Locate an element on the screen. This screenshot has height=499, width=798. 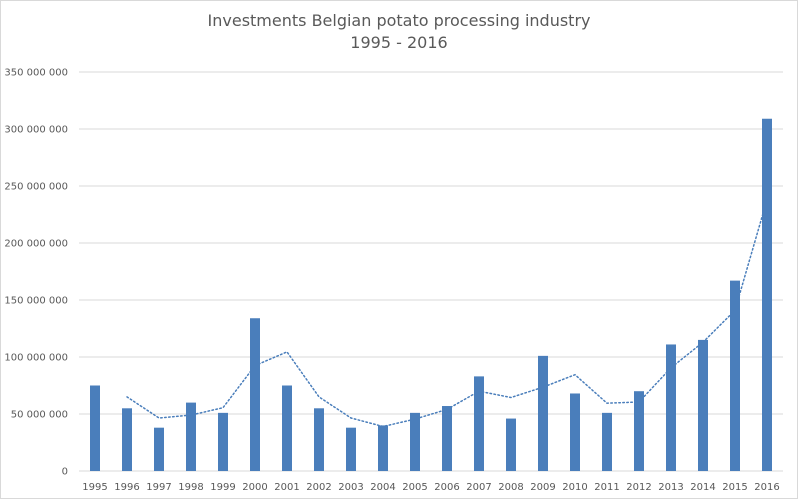
bar-2015 is located at coordinates (735, 375).